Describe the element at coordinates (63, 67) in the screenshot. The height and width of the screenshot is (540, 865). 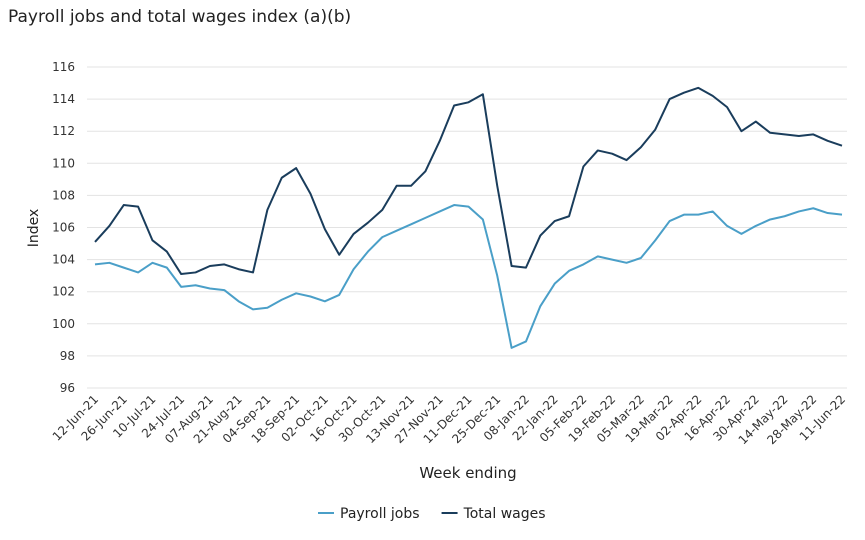
I see `y-tick-label: 116` at that location.